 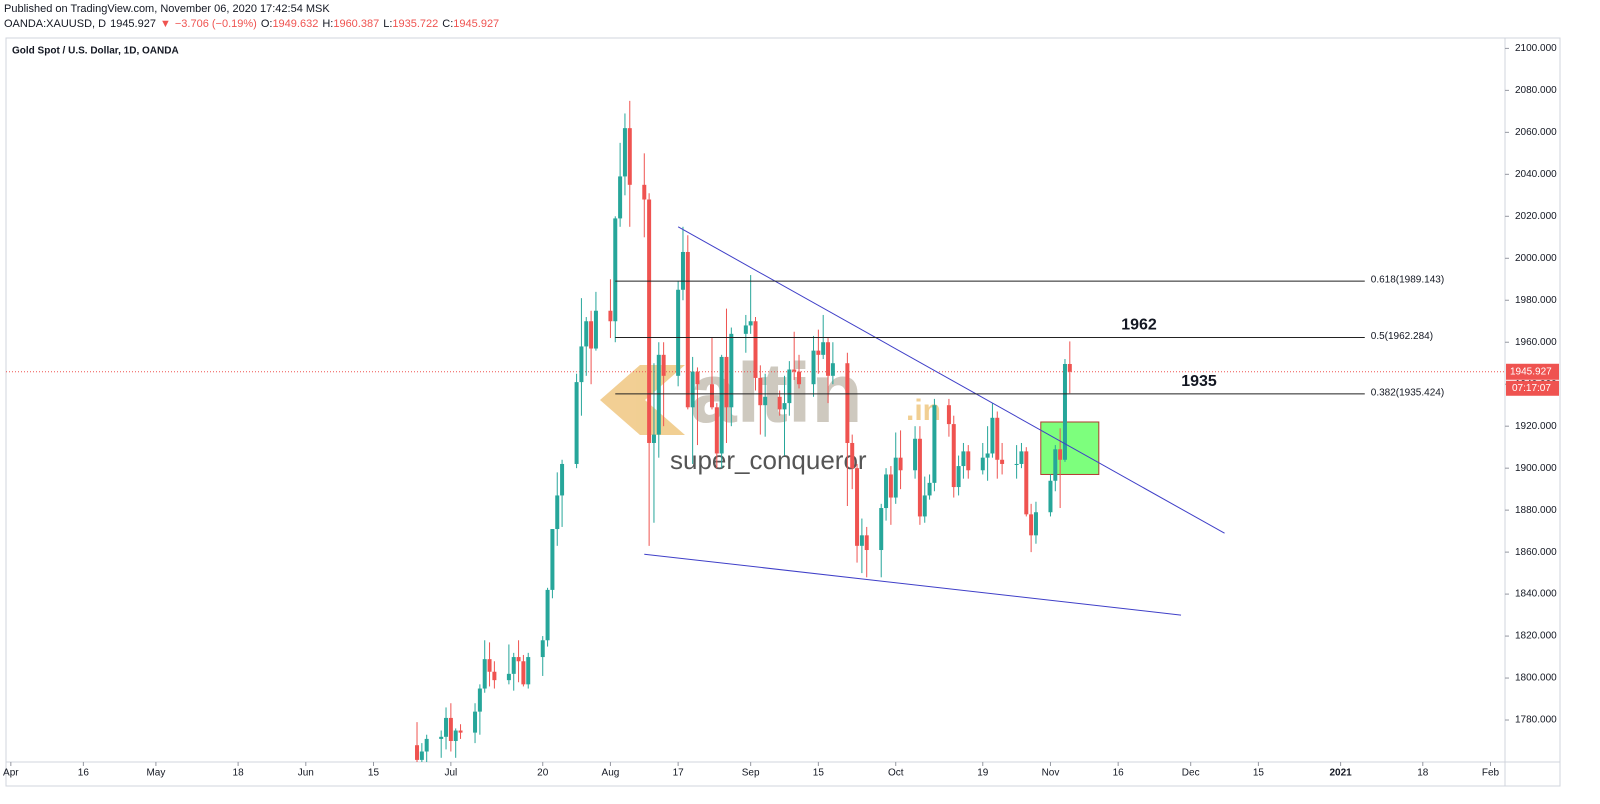 I want to click on x-tick-label: Jul, so click(x=450, y=773).